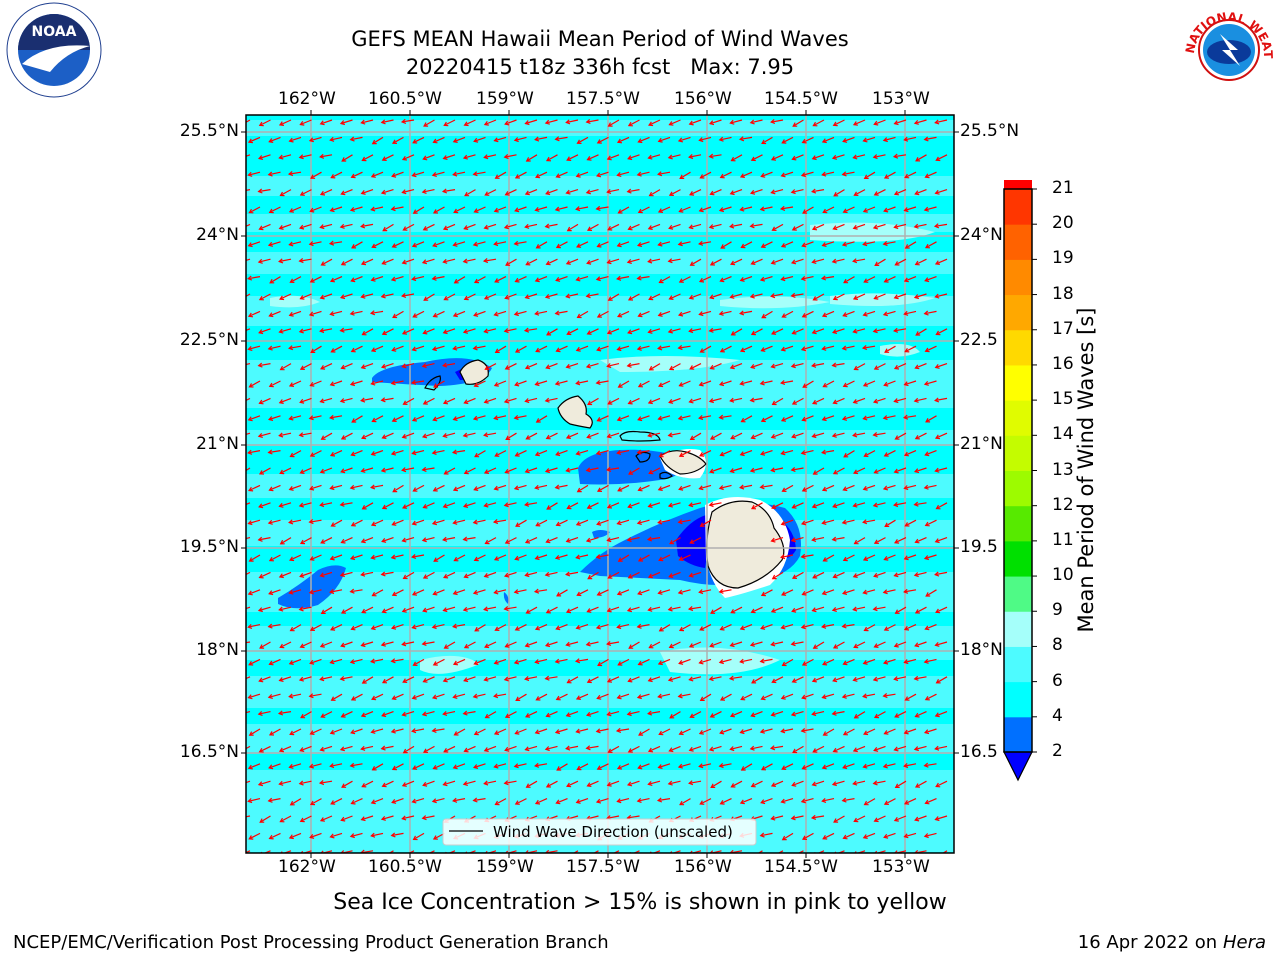 This screenshot has width=1280, height=960. I want to click on lon-label-bottom-162w: 162°W, so click(307, 867).